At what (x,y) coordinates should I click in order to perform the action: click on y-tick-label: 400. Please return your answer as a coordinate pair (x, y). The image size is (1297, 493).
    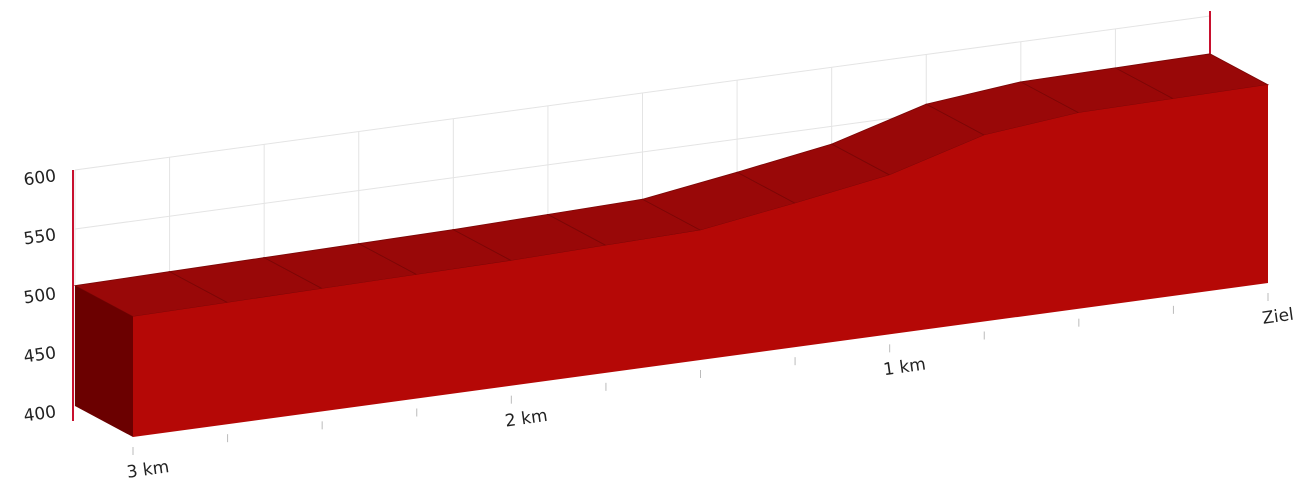
    Looking at the image, I should click on (39, 414).